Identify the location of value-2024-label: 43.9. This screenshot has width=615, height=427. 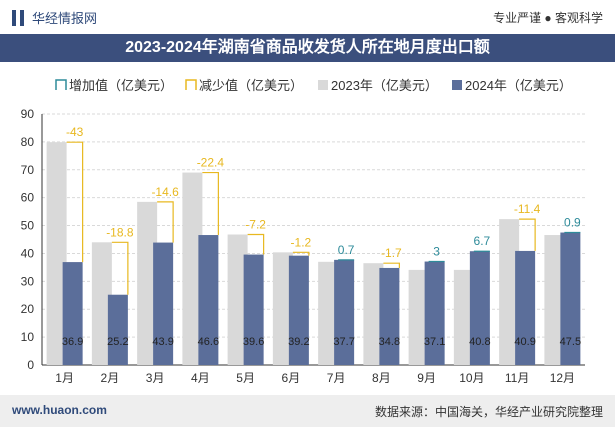
(162, 342).